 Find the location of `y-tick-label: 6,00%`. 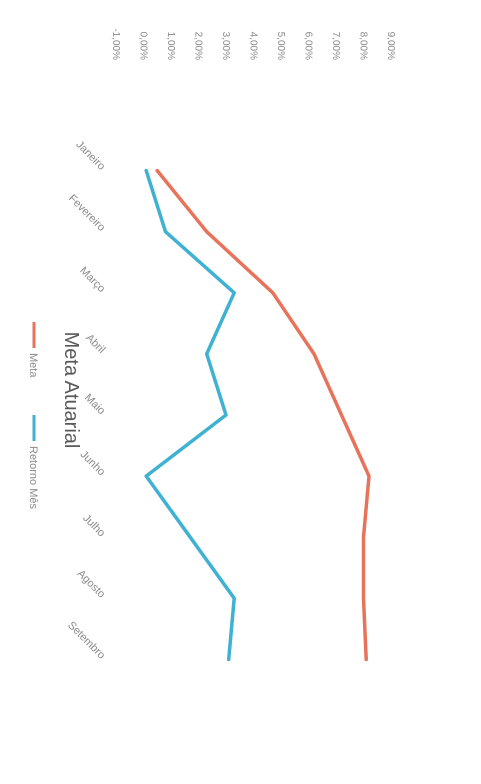

y-tick-label: 6,00% is located at coordinates (308, 46).